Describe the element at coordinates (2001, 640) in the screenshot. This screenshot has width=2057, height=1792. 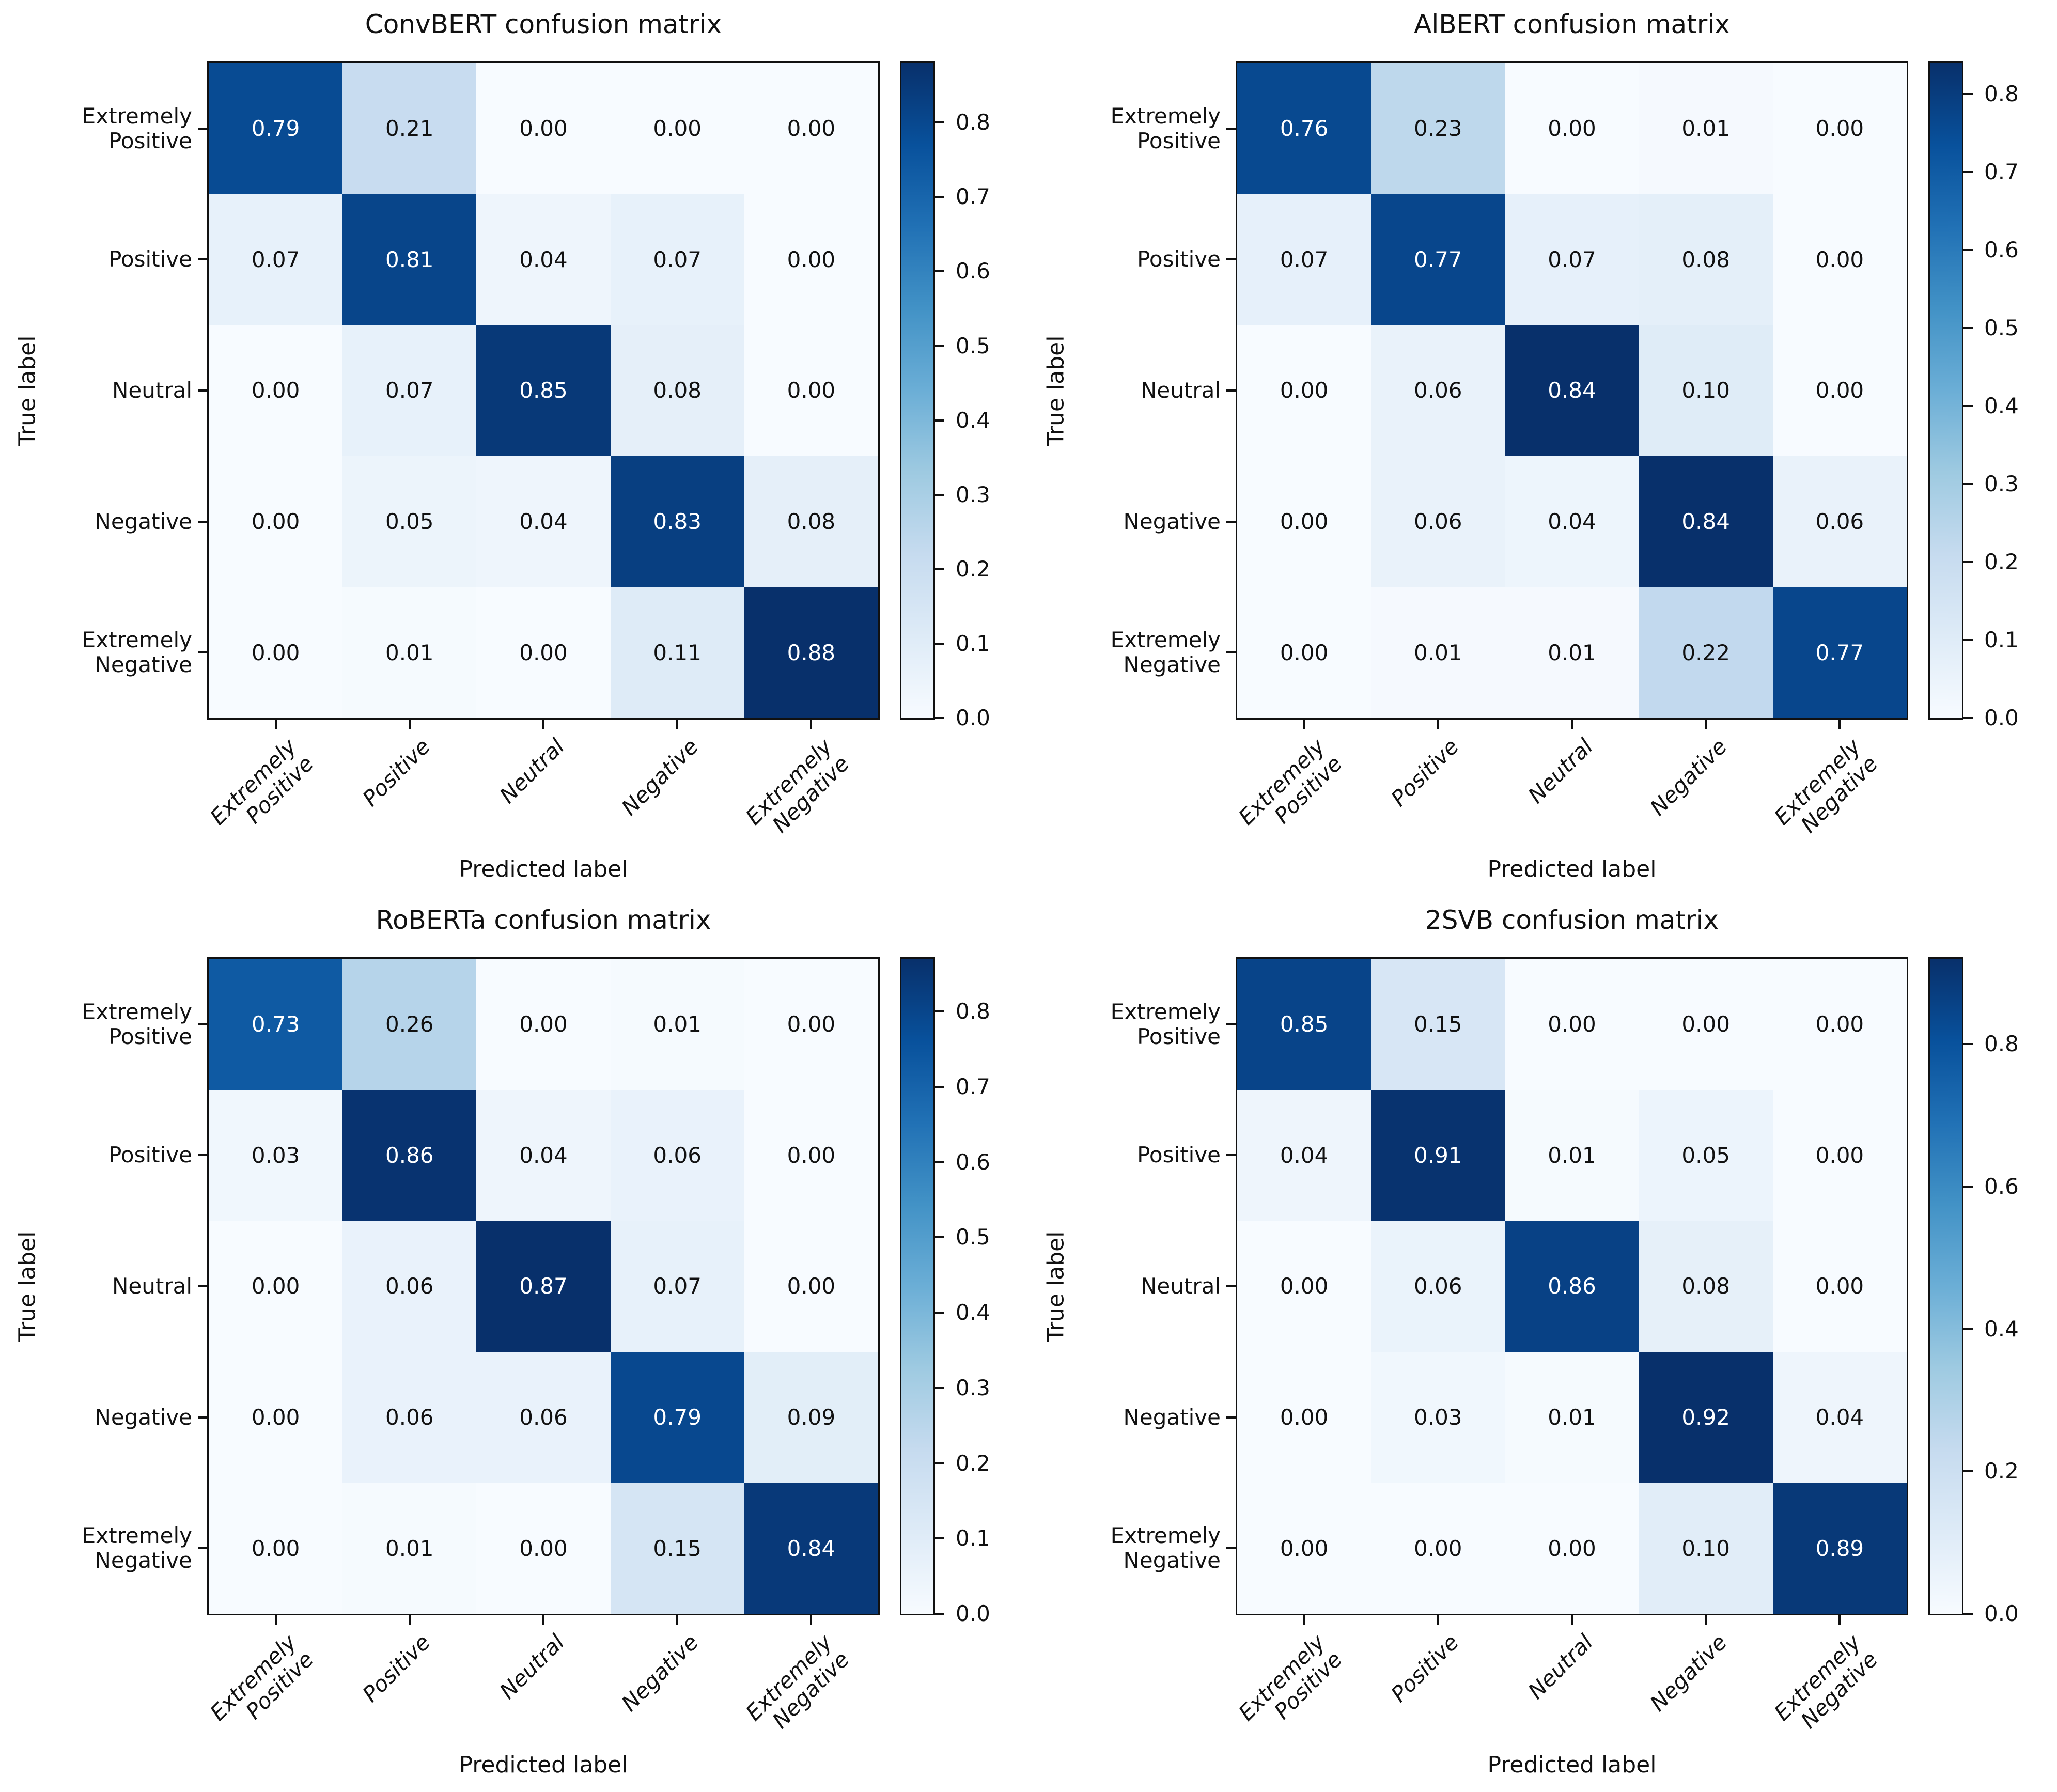
I see `colorbar-tick-label: 0.1` at that location.